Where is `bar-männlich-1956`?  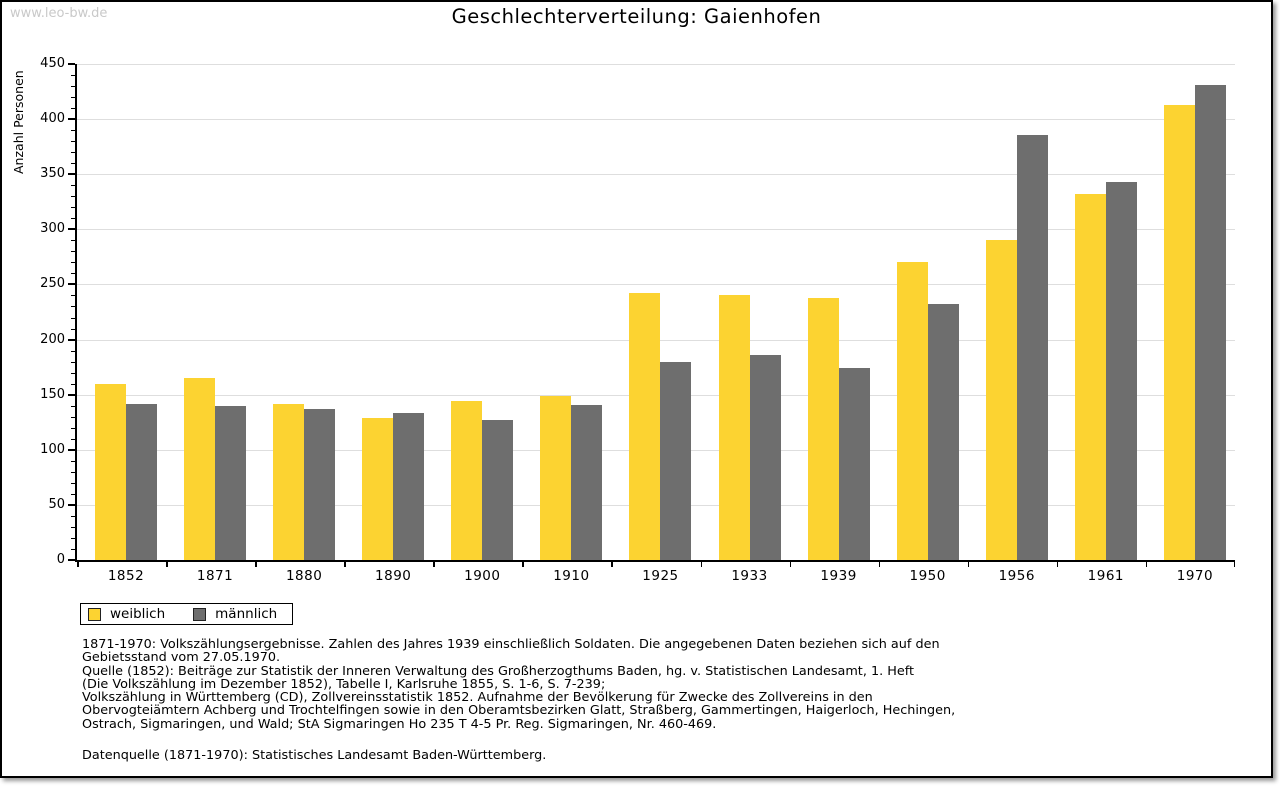 bar-männlich-1956 is located at coordinates (1032, 347).